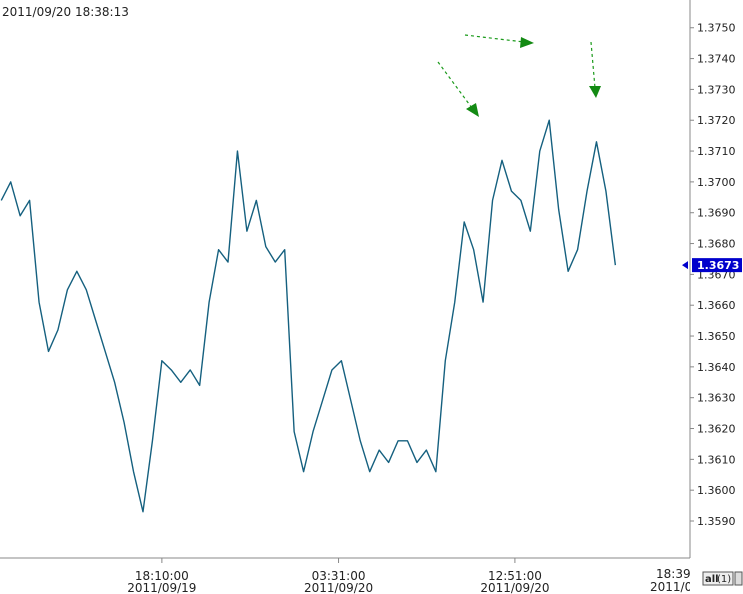 The height and width of the screenshot is (594, 743). What do you see at coordinates (339, 576) in the screenshot?
I see `x-tick-label: 03:31:00` at bounding box center [339, 576].